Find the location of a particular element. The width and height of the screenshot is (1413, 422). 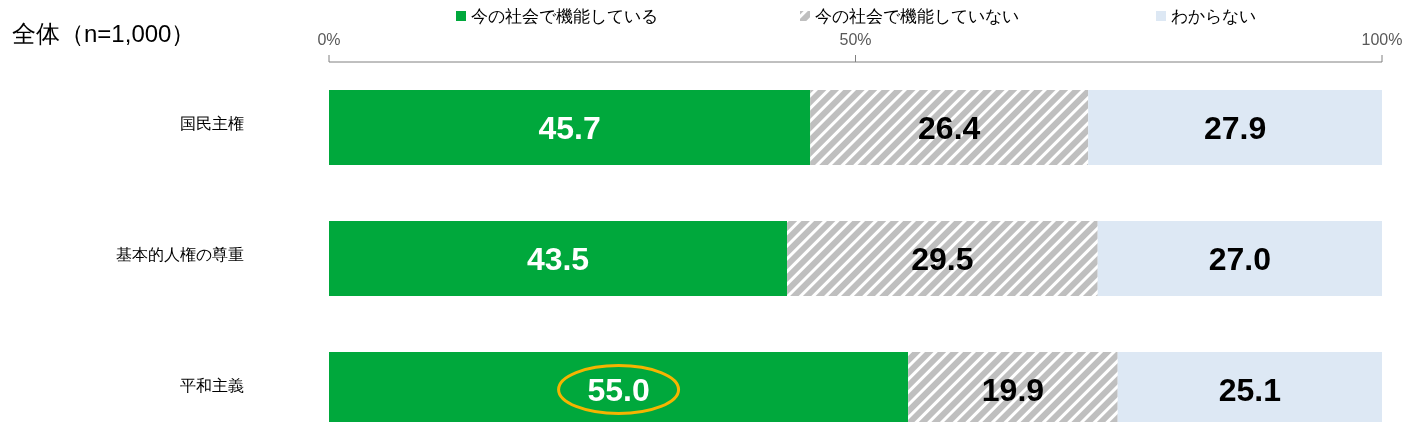

y-tick-label: 国民主権 is located at coordinates (212, 123).